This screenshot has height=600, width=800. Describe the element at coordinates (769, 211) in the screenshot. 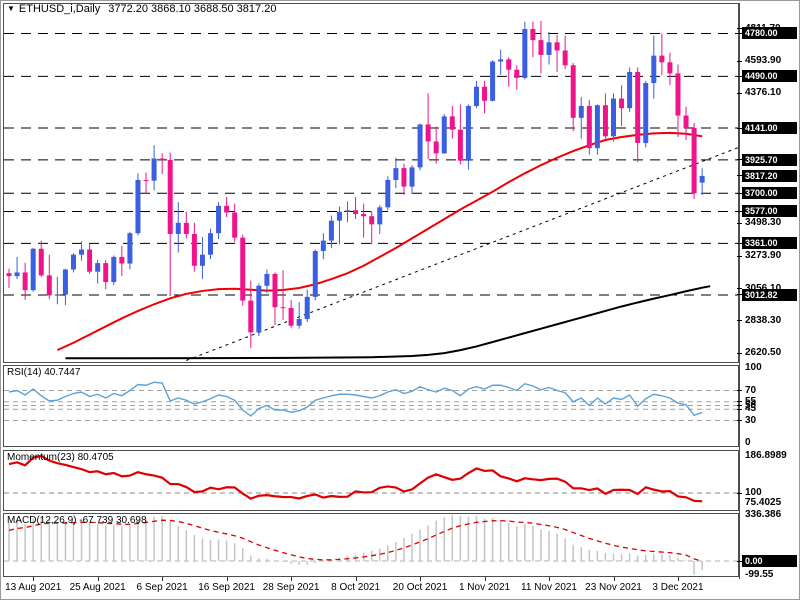

I see `price-level-label: 3577.00` at that location.